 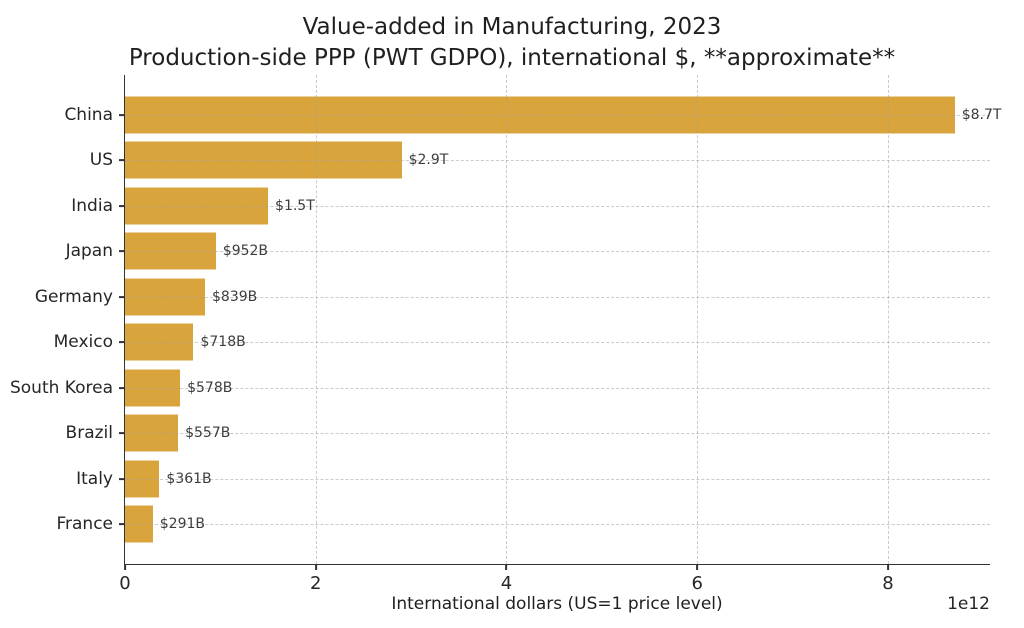 What do you see at coordinates (88, 114) in the screenshot?
I see `category-label: China` at bounding box center [88, 114].